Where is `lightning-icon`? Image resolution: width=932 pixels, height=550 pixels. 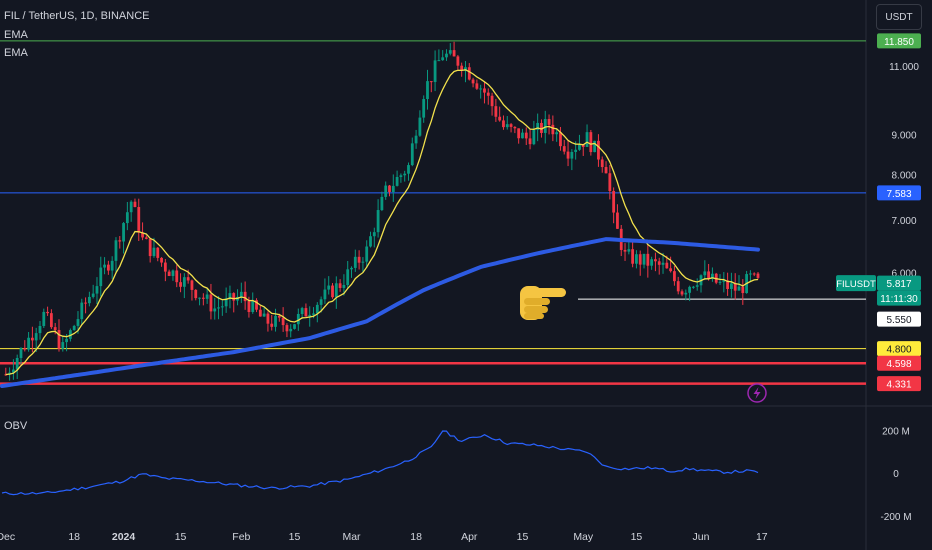
lightning-icon is located at coordinates (757, 393).